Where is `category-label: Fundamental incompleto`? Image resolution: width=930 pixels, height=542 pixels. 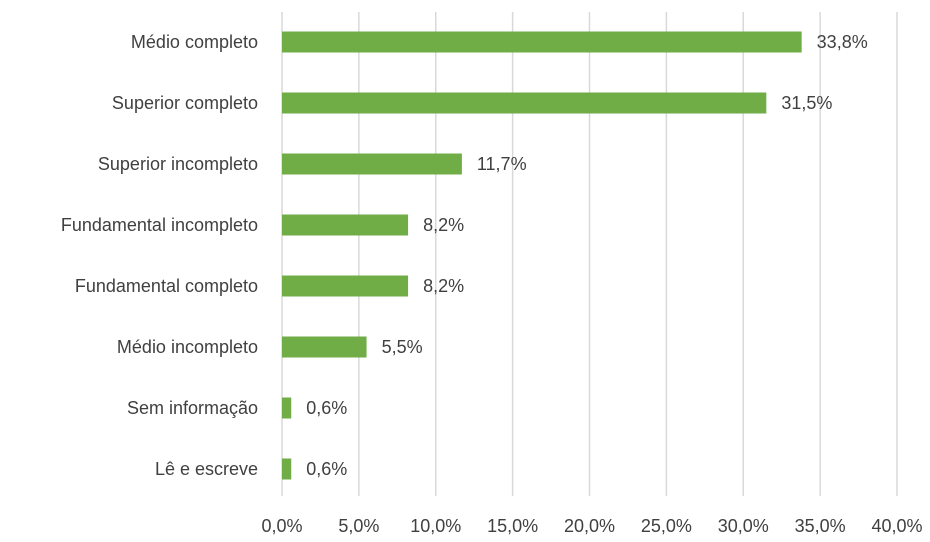 category-label: Fundamental incompleto is located at coordinates (159, 225).